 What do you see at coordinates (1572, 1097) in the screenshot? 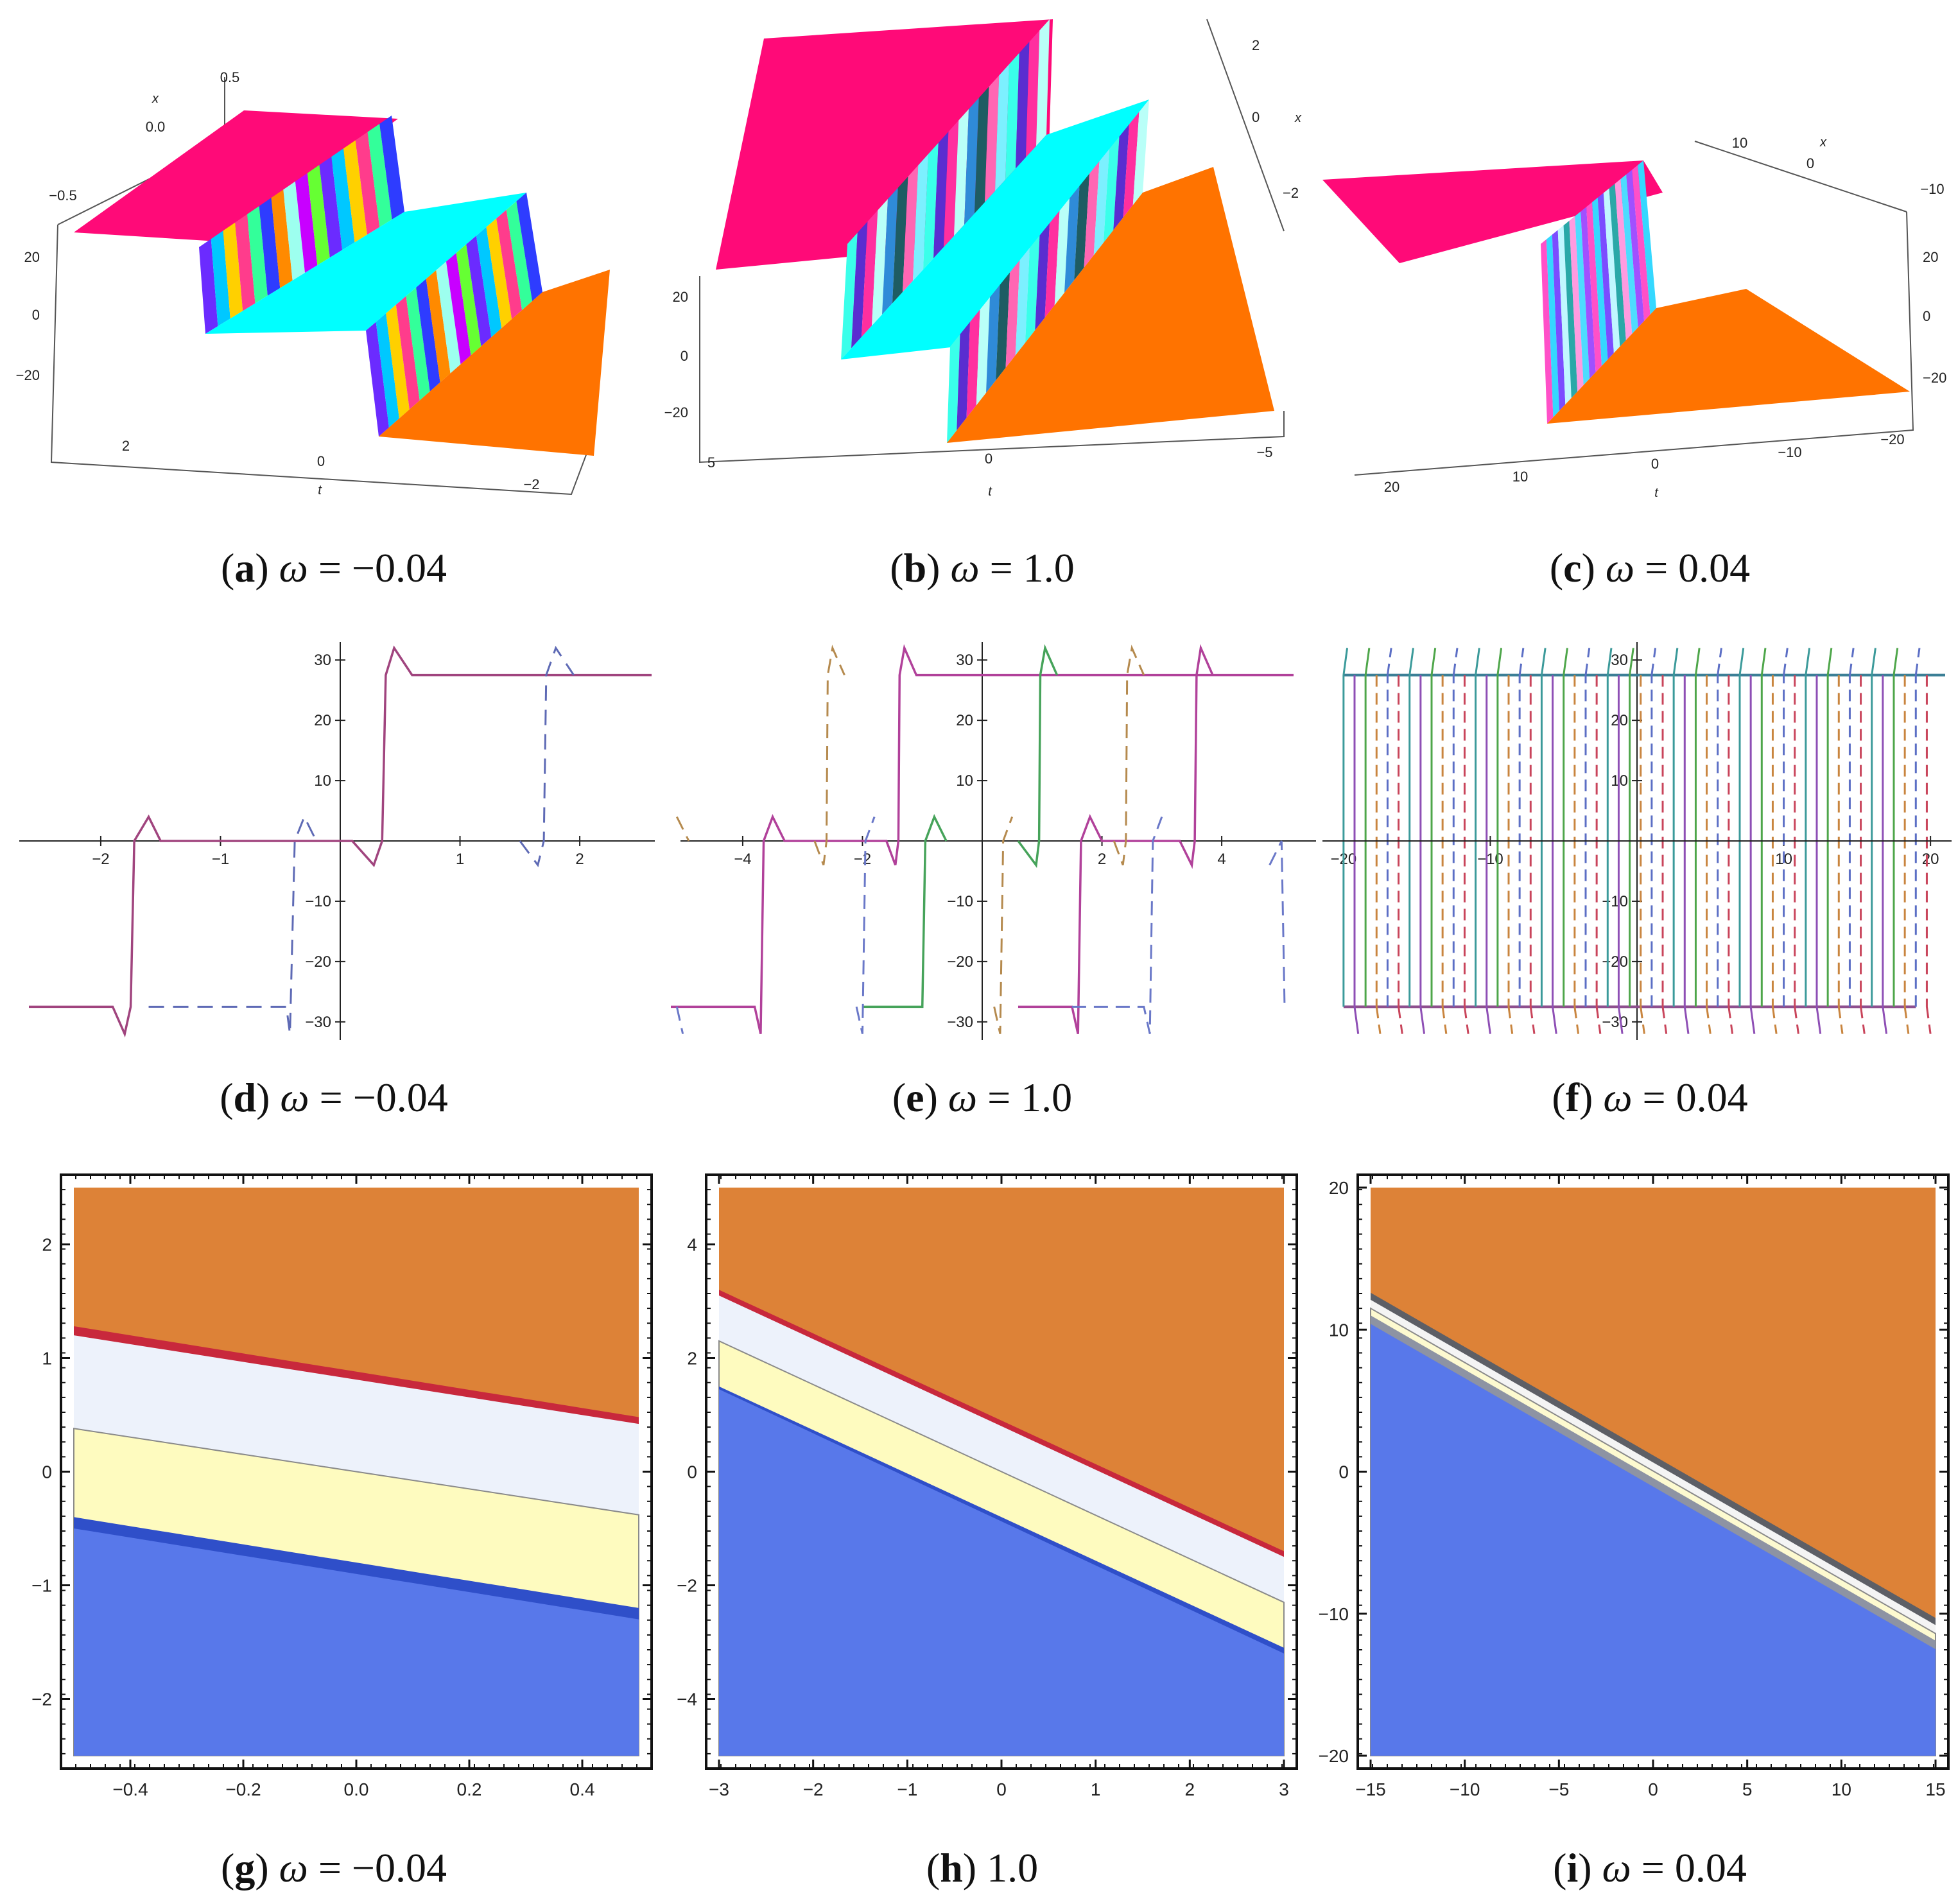
I see `caption-letter: f` at bounding box center [1572, 1097].